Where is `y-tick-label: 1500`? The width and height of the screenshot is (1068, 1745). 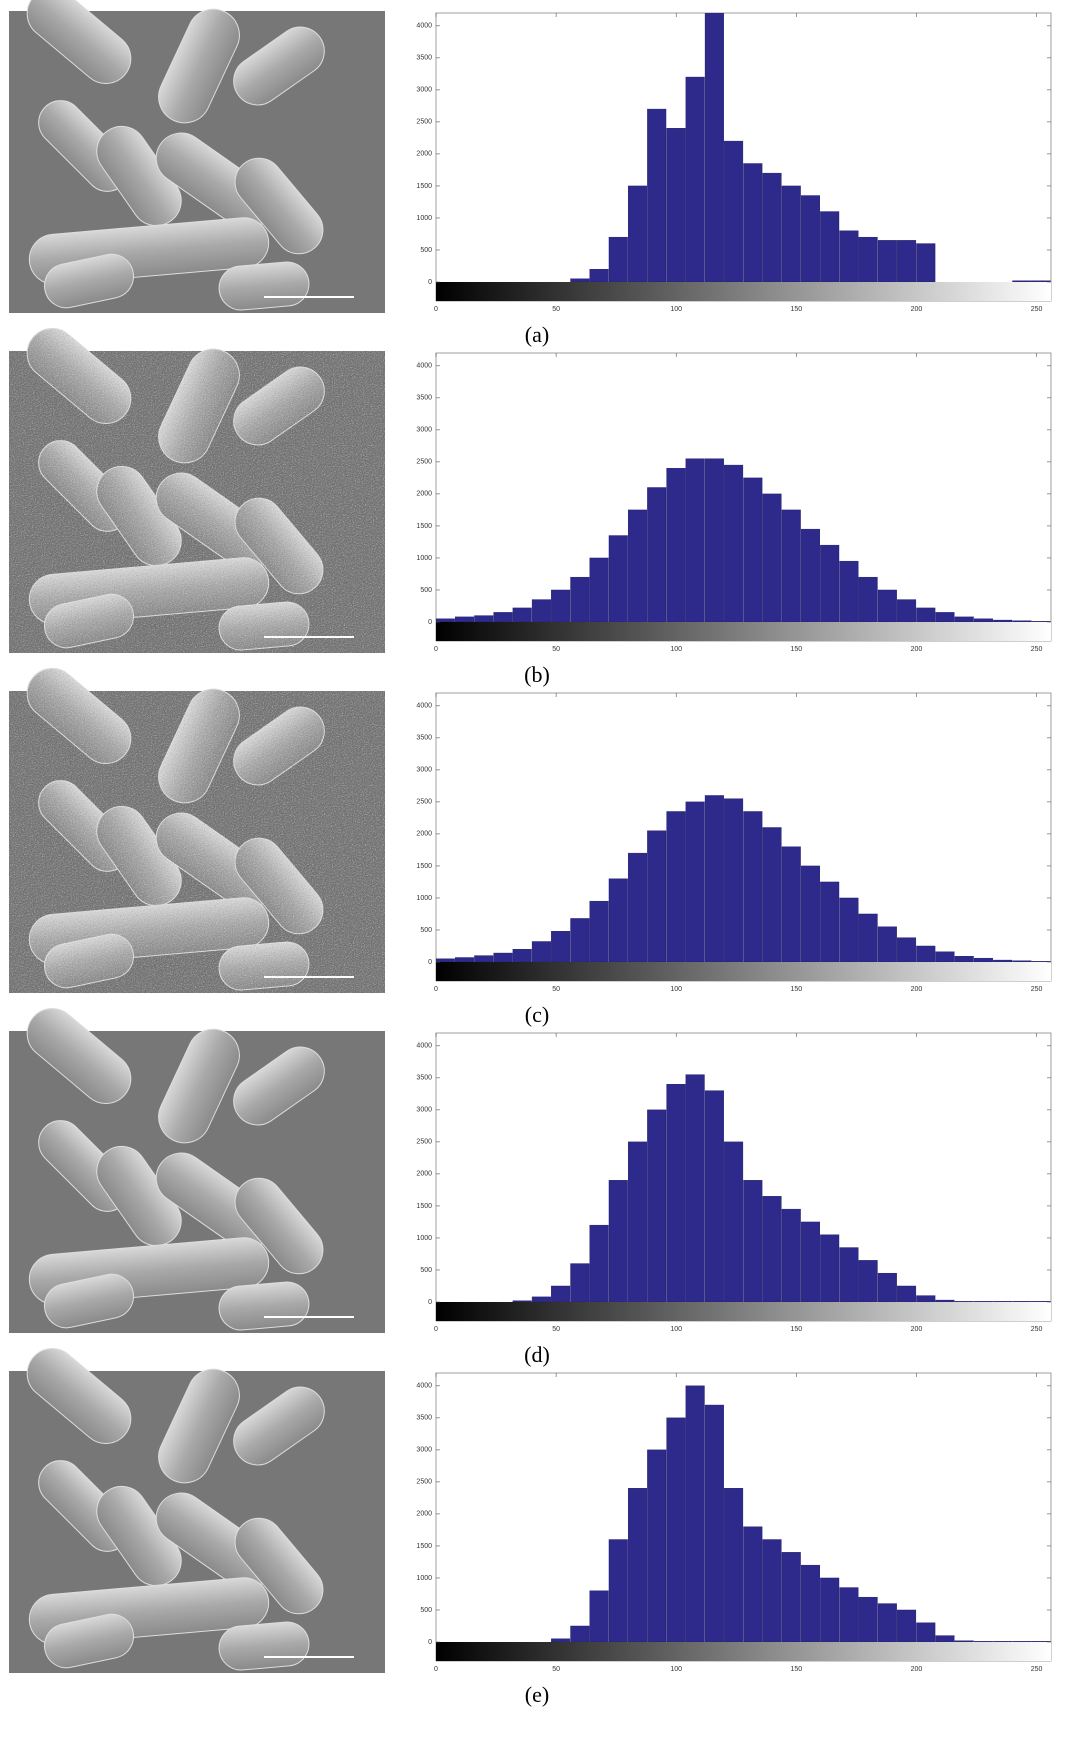
y-tick-label: 1500 is located at coordinates (424, 186).